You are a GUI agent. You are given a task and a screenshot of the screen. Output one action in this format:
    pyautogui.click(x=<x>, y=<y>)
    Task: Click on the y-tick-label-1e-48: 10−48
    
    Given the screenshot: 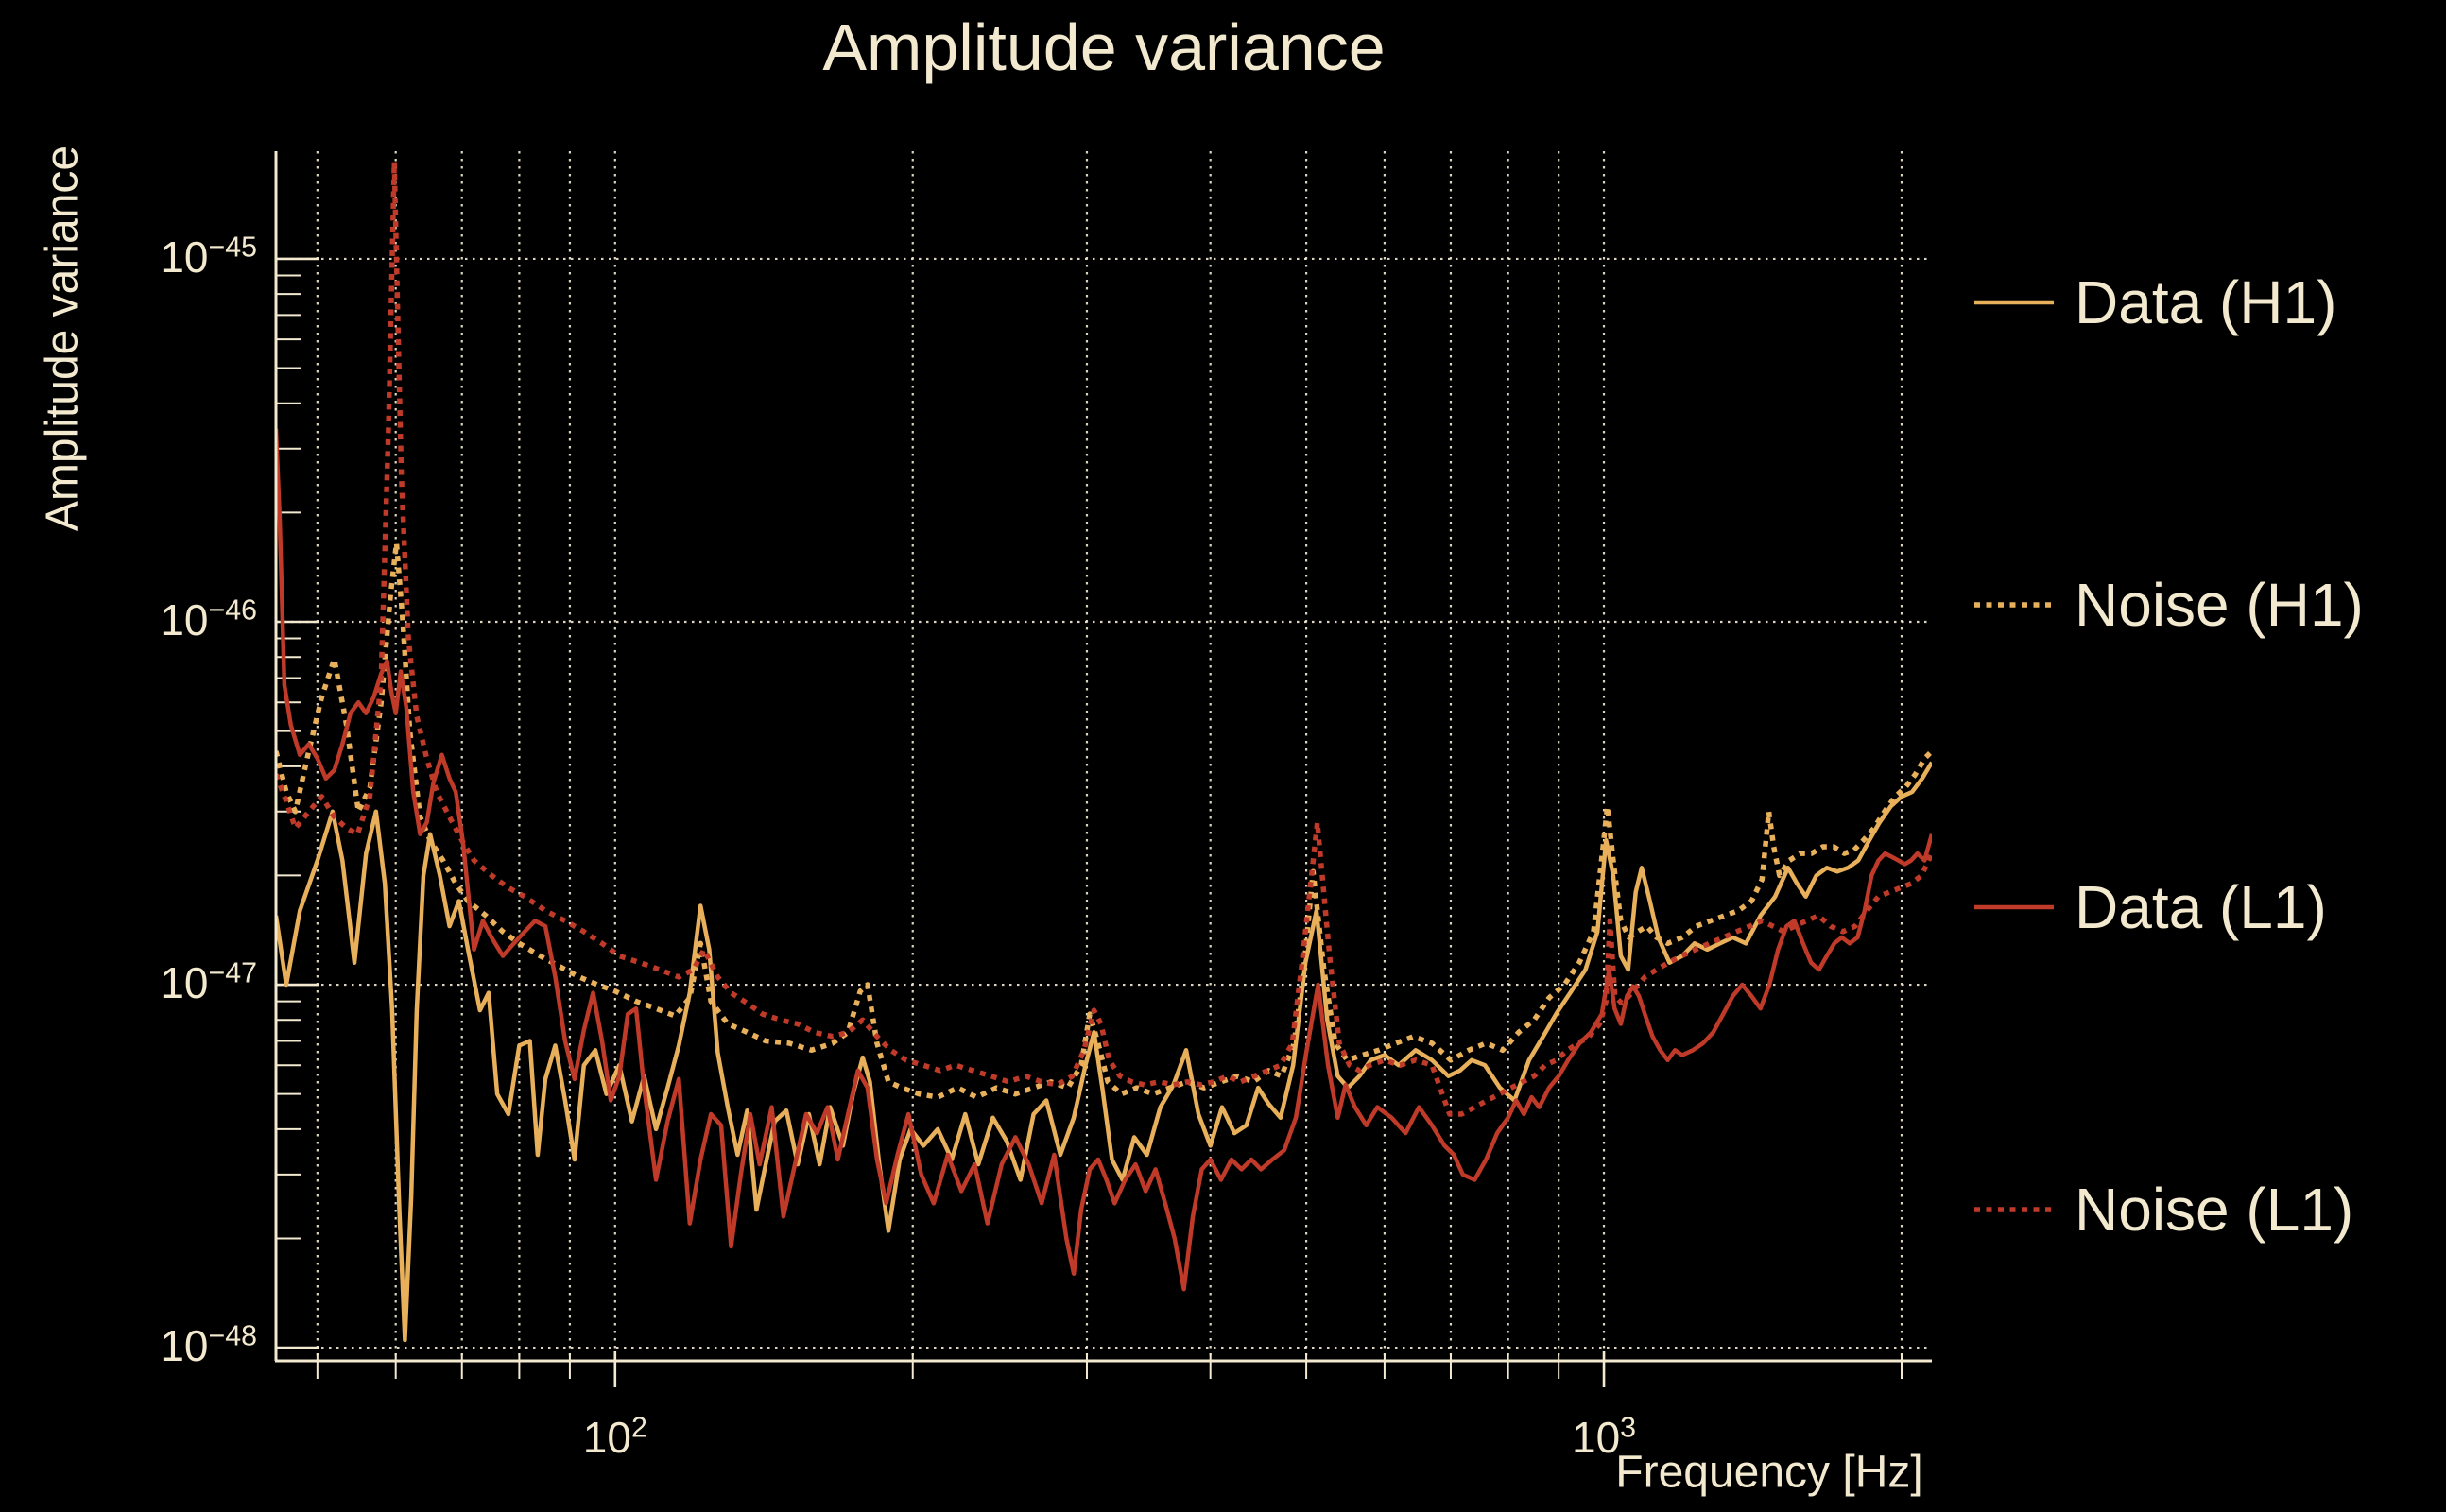 What is the action you would take?
    pyautogui.click(x=209, y=1345)
    